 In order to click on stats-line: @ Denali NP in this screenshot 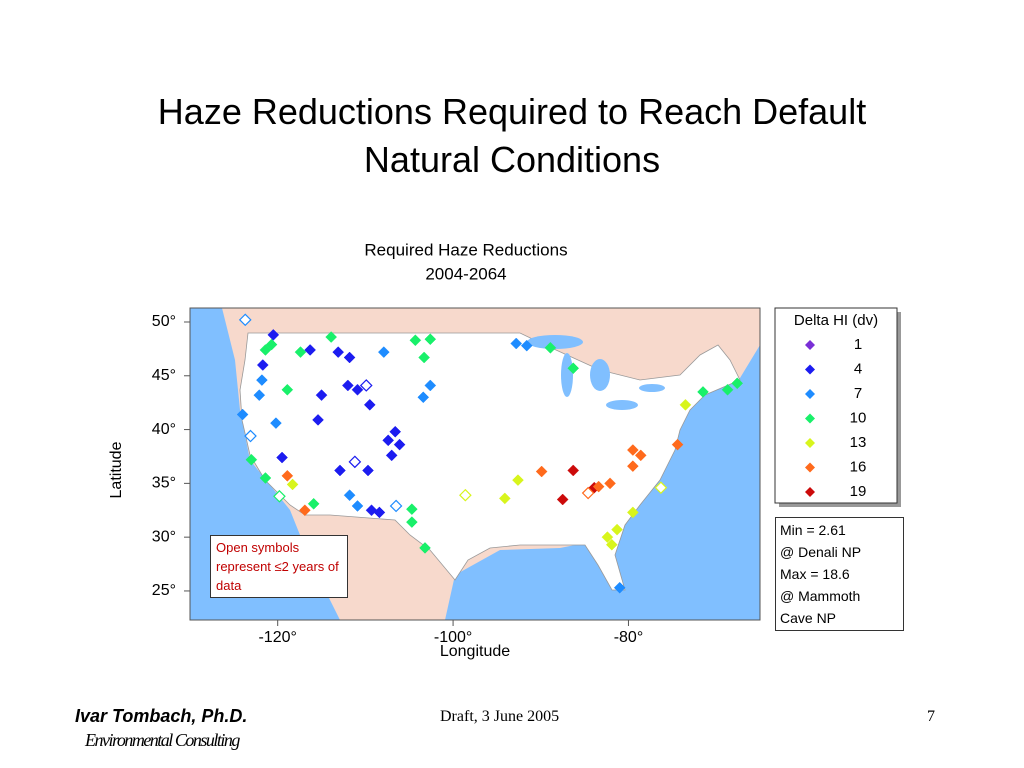, I will do `click(821, 552)`.